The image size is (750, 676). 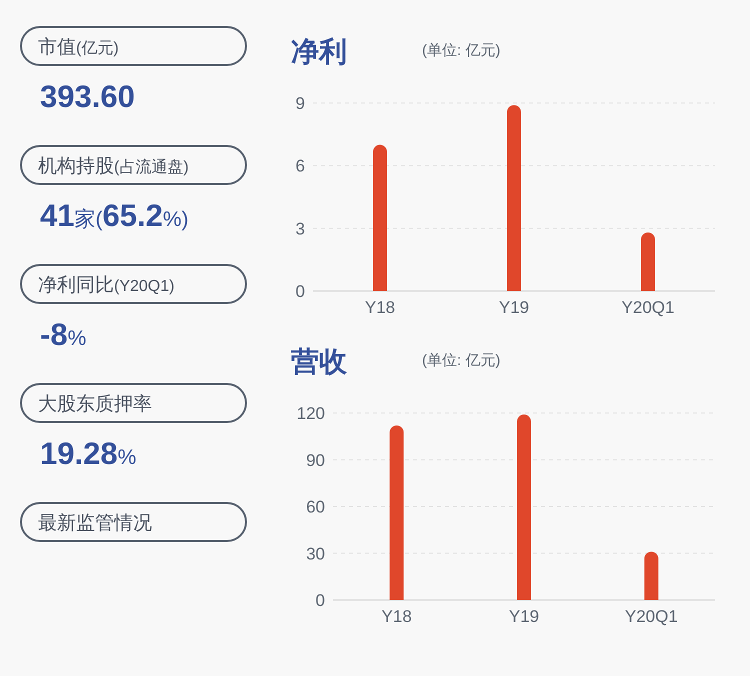 What do you see at coordinates (300, 228) in the screenshot?
I see `y-tick-label: 3` at bounding box center [300, 228].